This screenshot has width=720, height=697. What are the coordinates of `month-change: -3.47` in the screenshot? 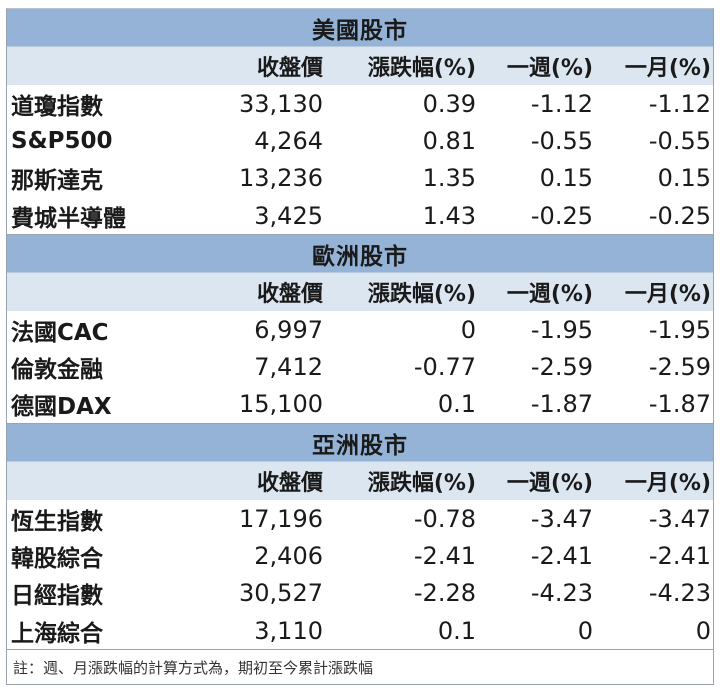 It's located at (679, 518).